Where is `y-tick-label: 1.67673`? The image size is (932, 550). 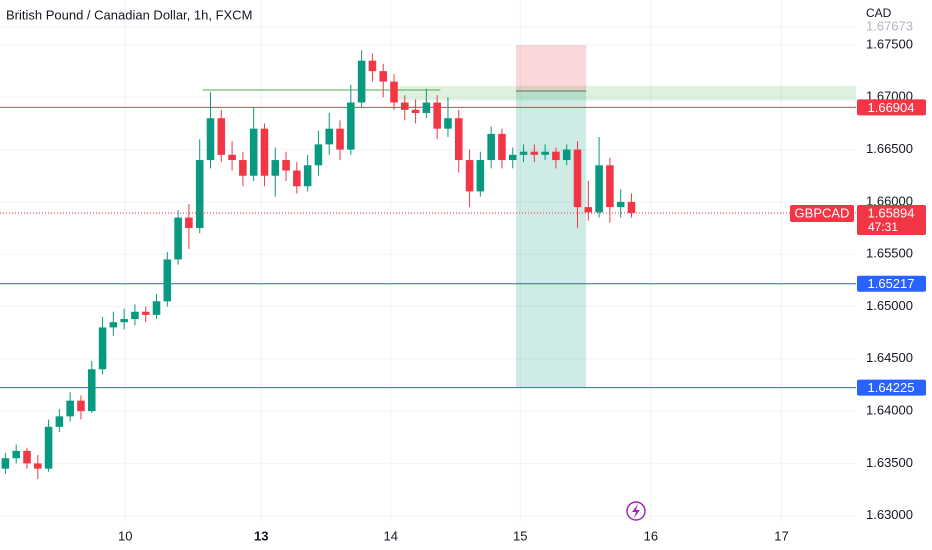
y-tick-label: 1.67673 is located at coordinates (889, 25).